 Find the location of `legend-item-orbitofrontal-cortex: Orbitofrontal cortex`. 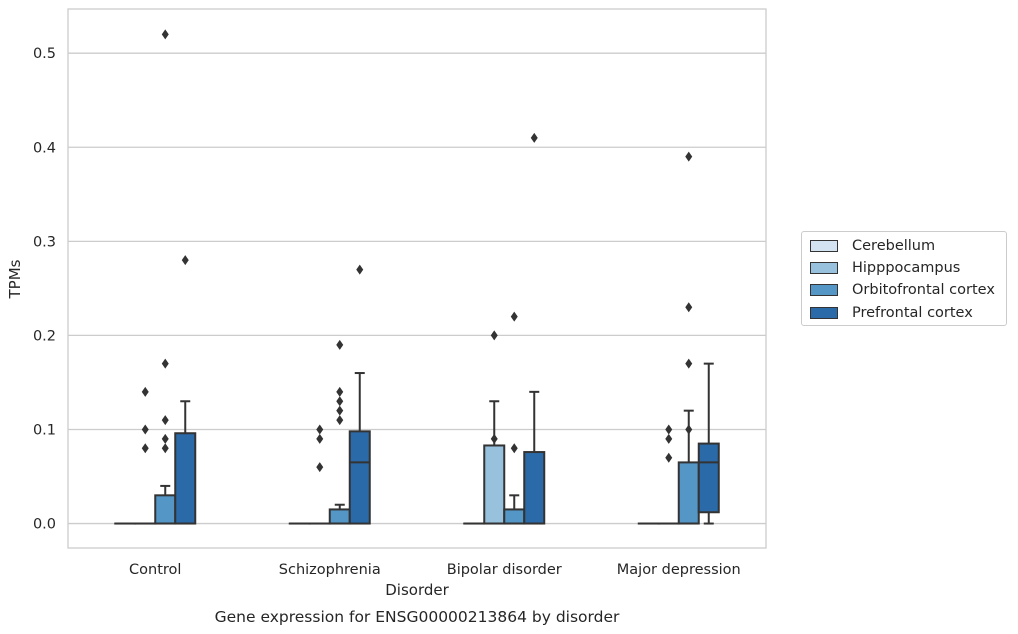

legend-item-orbitofrontal-cortex: Orbitofrontal cortex is located at coordinates (902, 290).